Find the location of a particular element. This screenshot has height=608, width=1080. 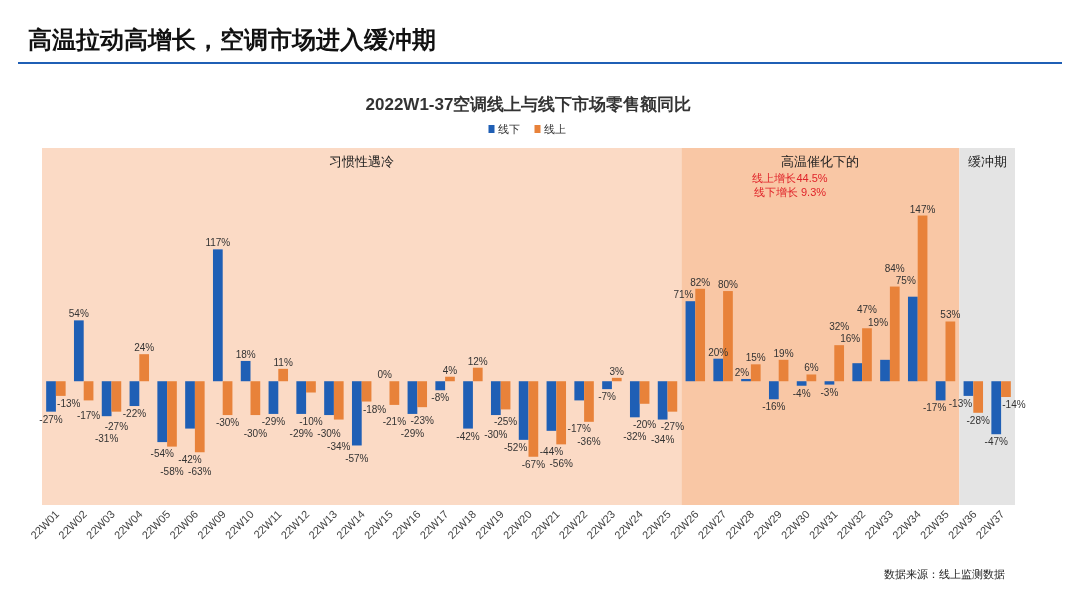

data-label: 84% is located at coordinates (894, 268).